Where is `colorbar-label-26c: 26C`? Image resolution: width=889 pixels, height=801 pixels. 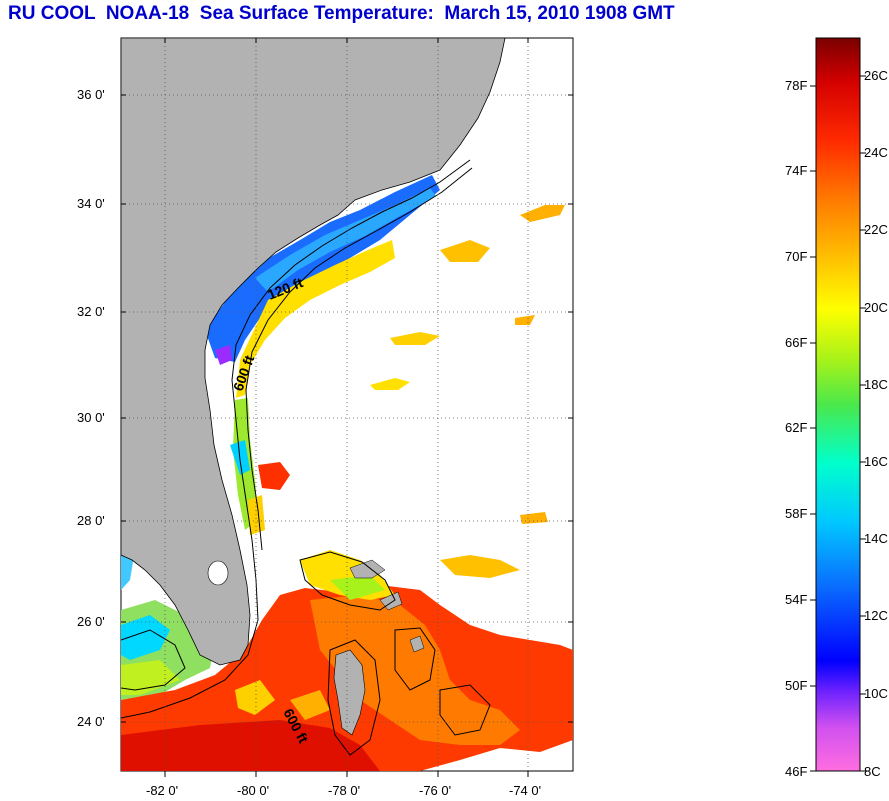 colorbar-label-26c: 26C is located at coordinates (876, 75).